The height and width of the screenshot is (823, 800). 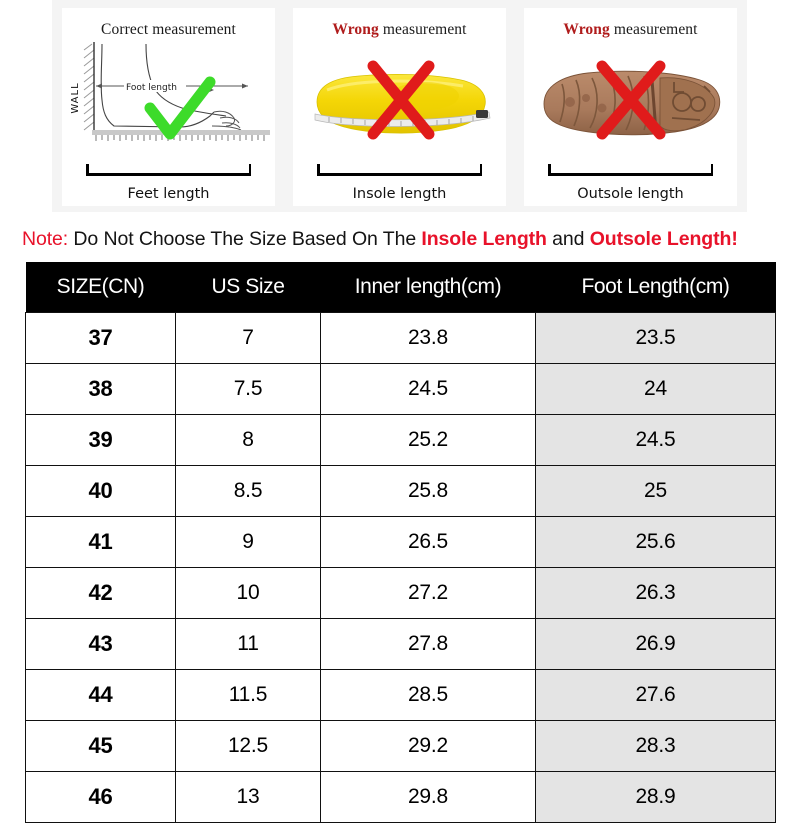 What do you see at coordinates (100, 287) in the screenshot?
I see `column-header-size-cn: SIZE(CN)` at bounding box center [100, 287].